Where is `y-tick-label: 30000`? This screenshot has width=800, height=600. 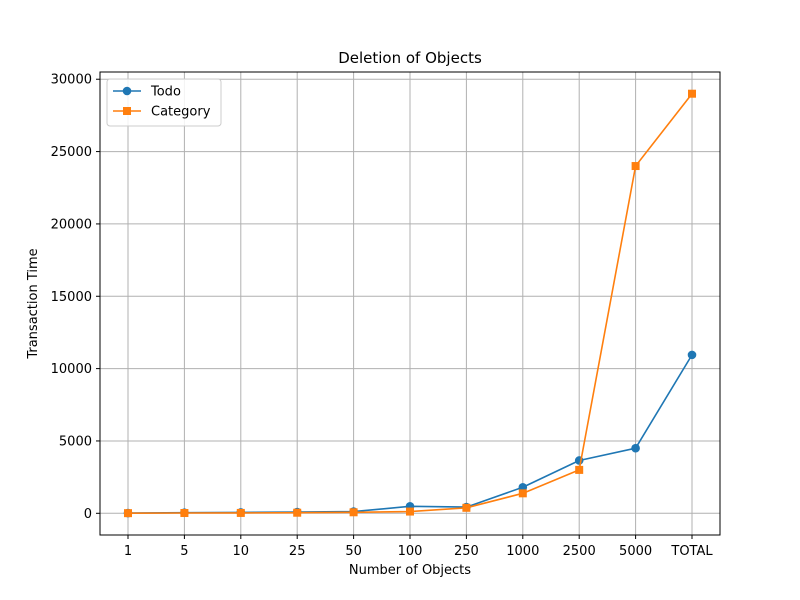 y-tick-label: 30000 is located at coordinates (71, 80).